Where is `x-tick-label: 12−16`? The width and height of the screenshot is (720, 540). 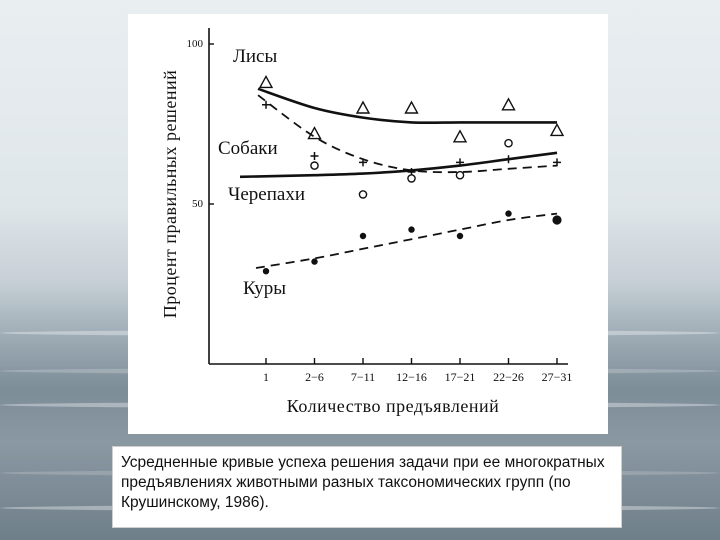
x-tick-label: 12−16 is located at coordinates (411, 377).